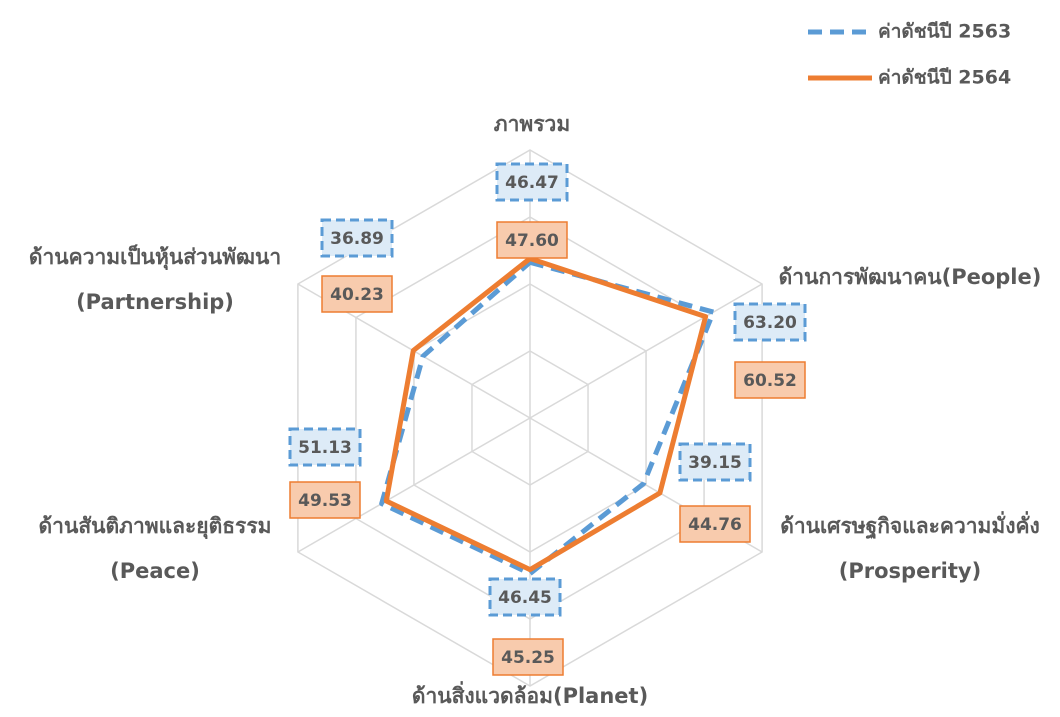  What do you see at coordinates (532, 124) in the screenshot?
I see `axis-label: ภาพรวม` at bounding box center [532, 124].